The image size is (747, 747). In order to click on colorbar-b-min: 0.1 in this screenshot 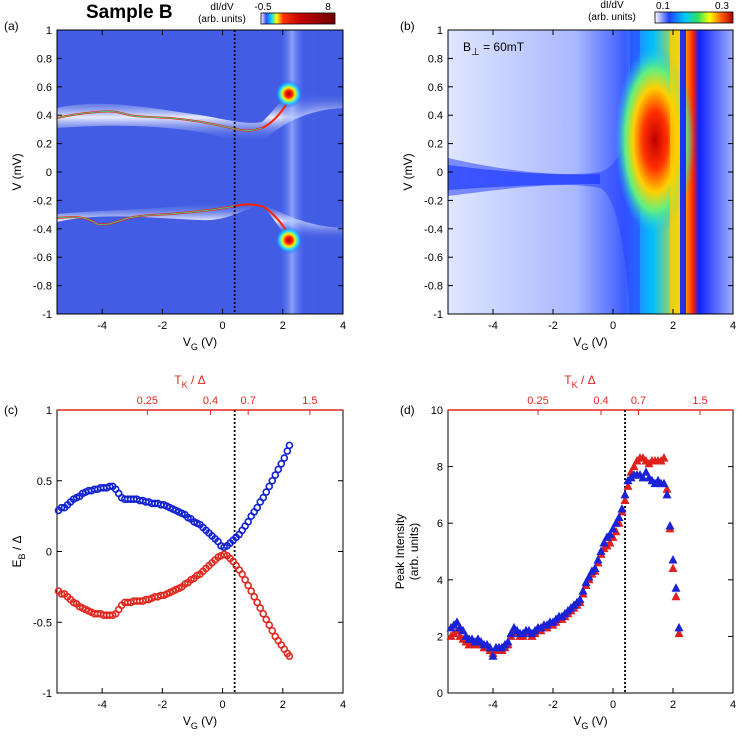, I will do `click(663, 6)`.